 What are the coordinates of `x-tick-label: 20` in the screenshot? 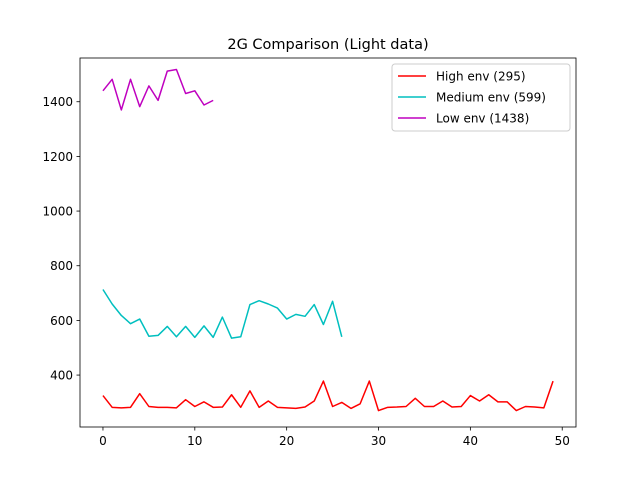 It's located at (286, 441).